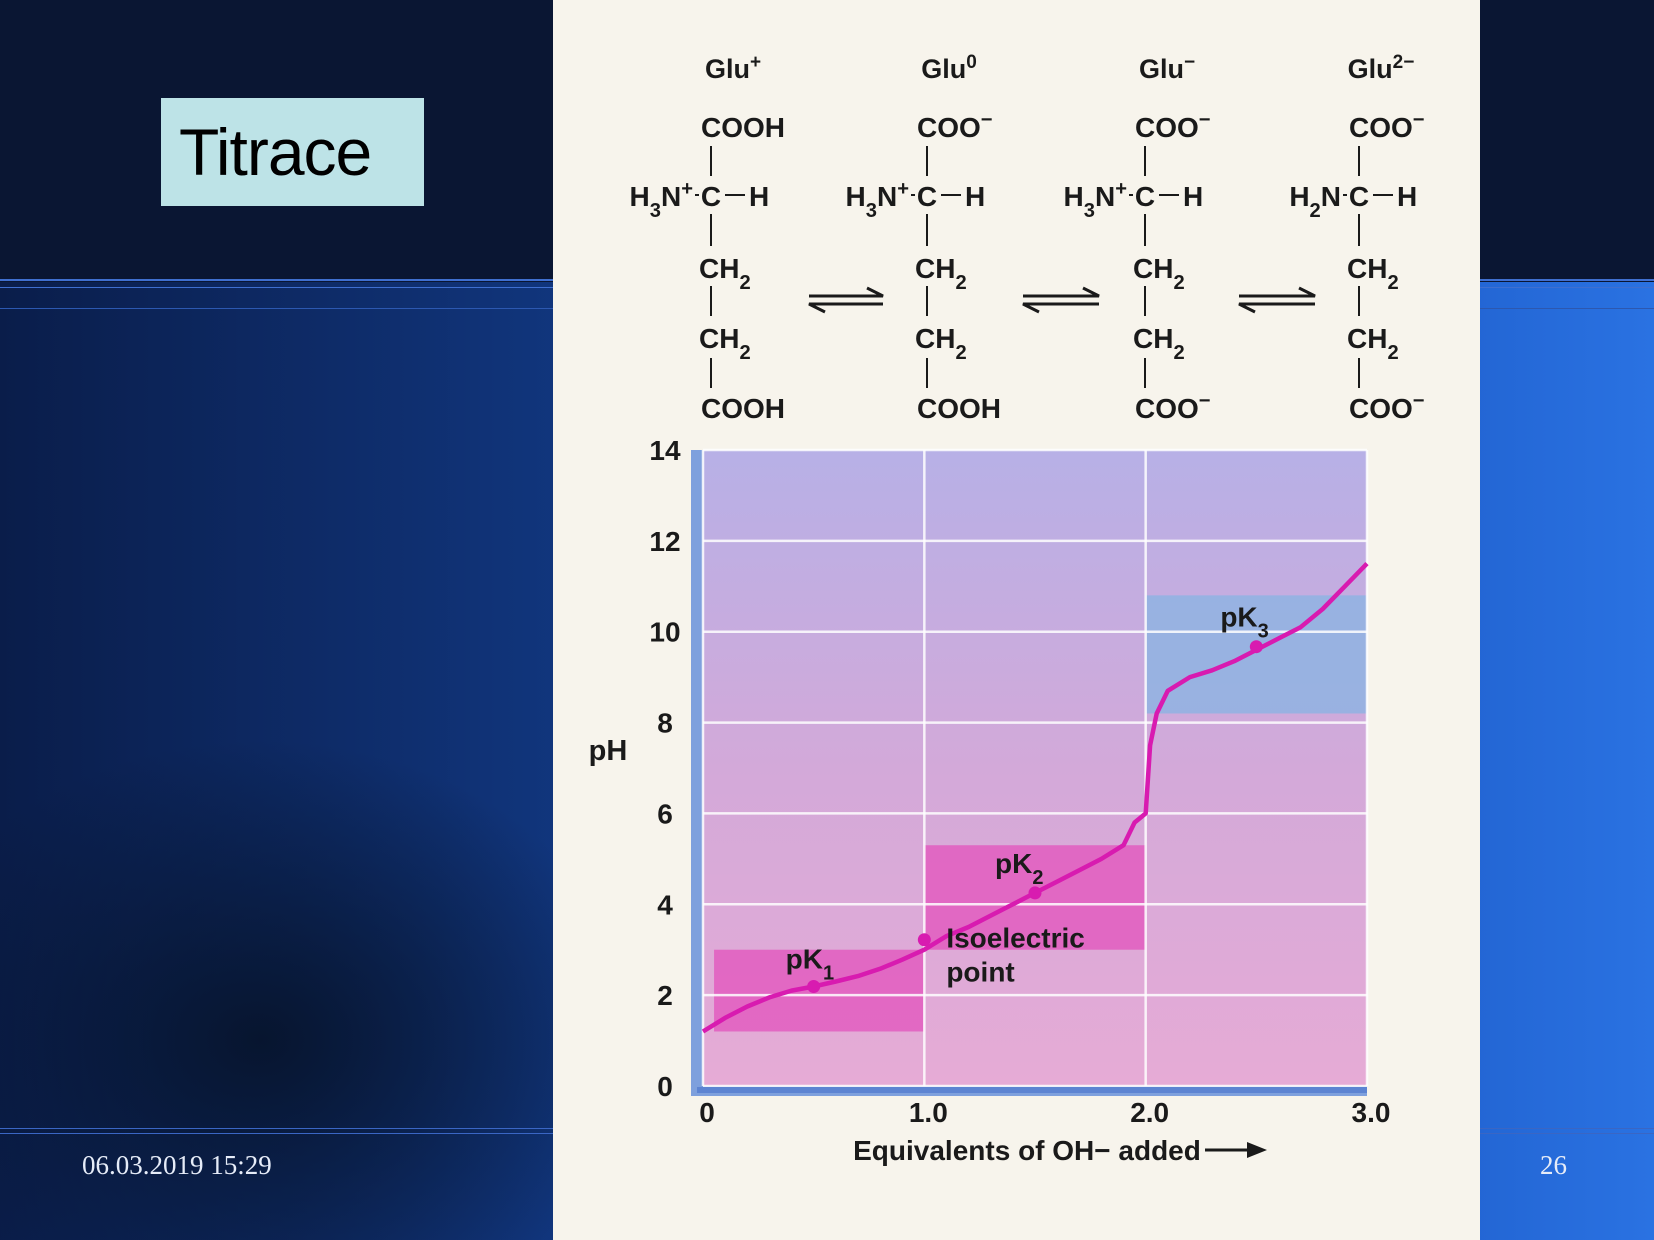  I want to click on pk-label: pK2, so click(1019, 868).